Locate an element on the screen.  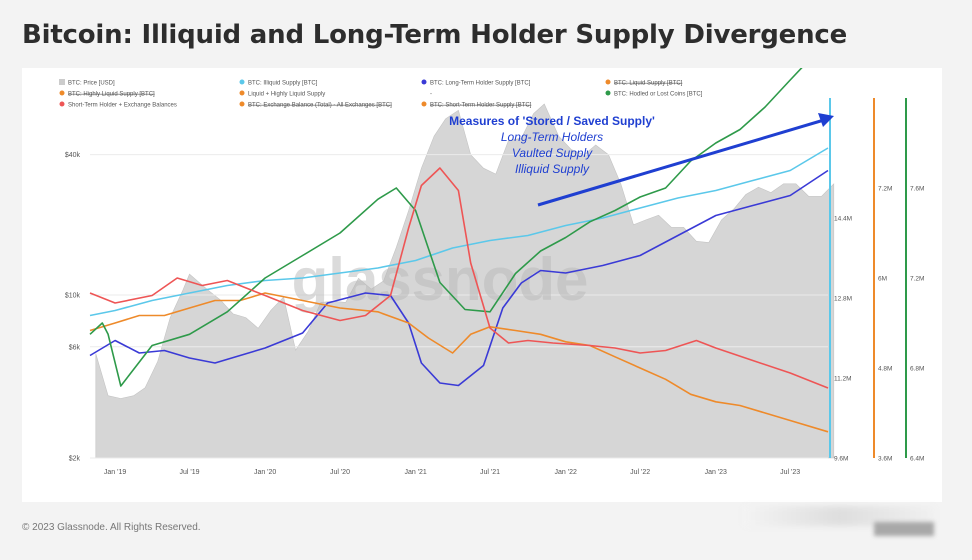
y-tick-label: $2k is located at coordinates (75, 459).